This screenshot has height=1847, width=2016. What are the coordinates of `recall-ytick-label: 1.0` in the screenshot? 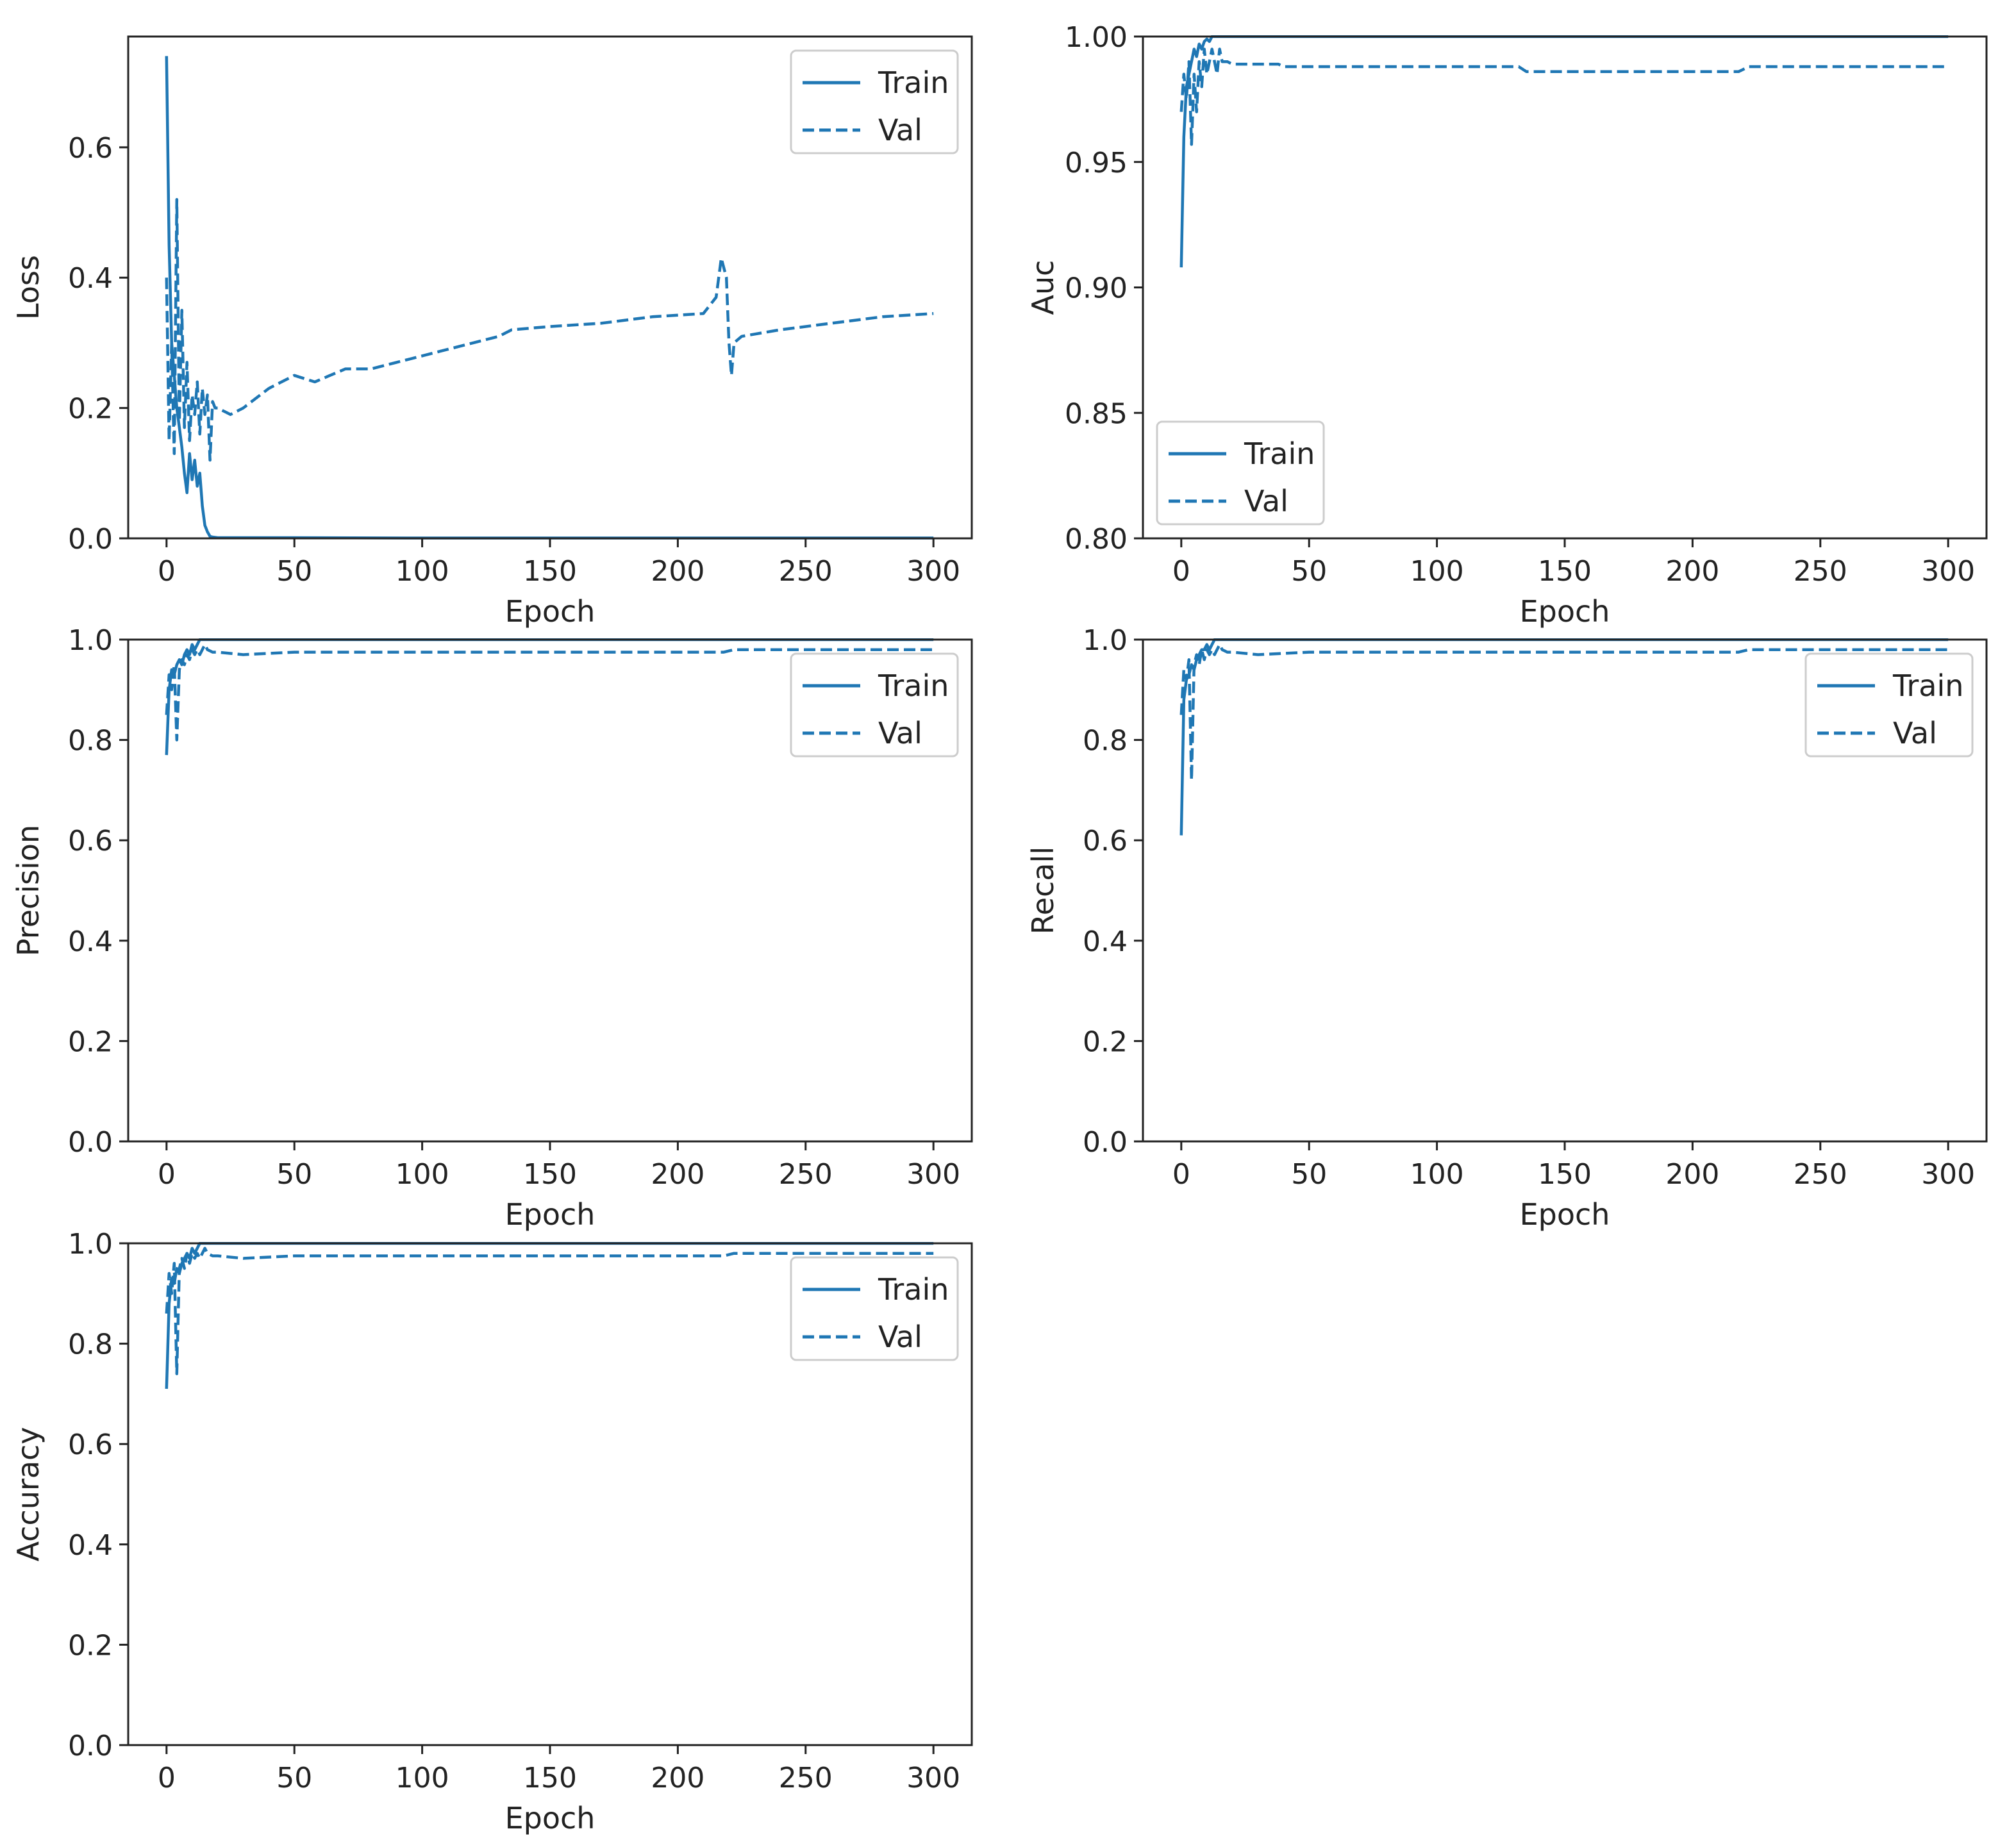 It's located at (1105, 640).